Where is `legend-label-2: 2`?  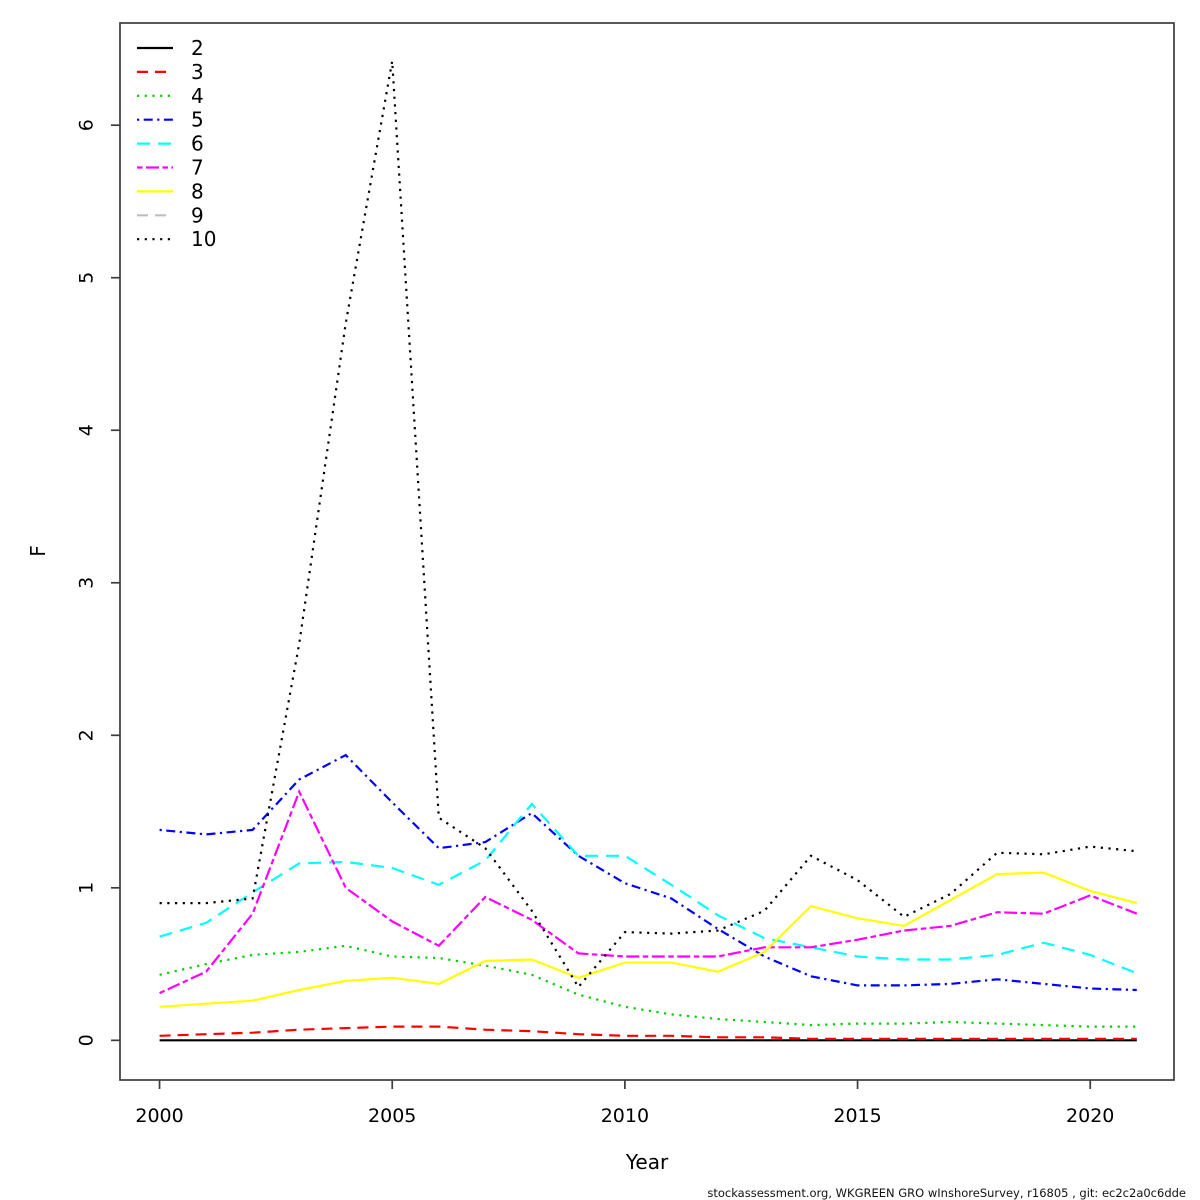
legend-label-2: 2 is located at coordinates (197, 48).